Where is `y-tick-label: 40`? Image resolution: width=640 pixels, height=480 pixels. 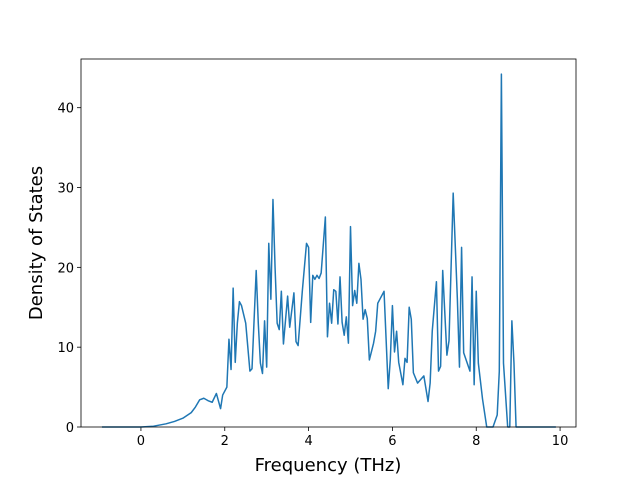
y-tick-label: 40 is located at coordinates (65, 109).